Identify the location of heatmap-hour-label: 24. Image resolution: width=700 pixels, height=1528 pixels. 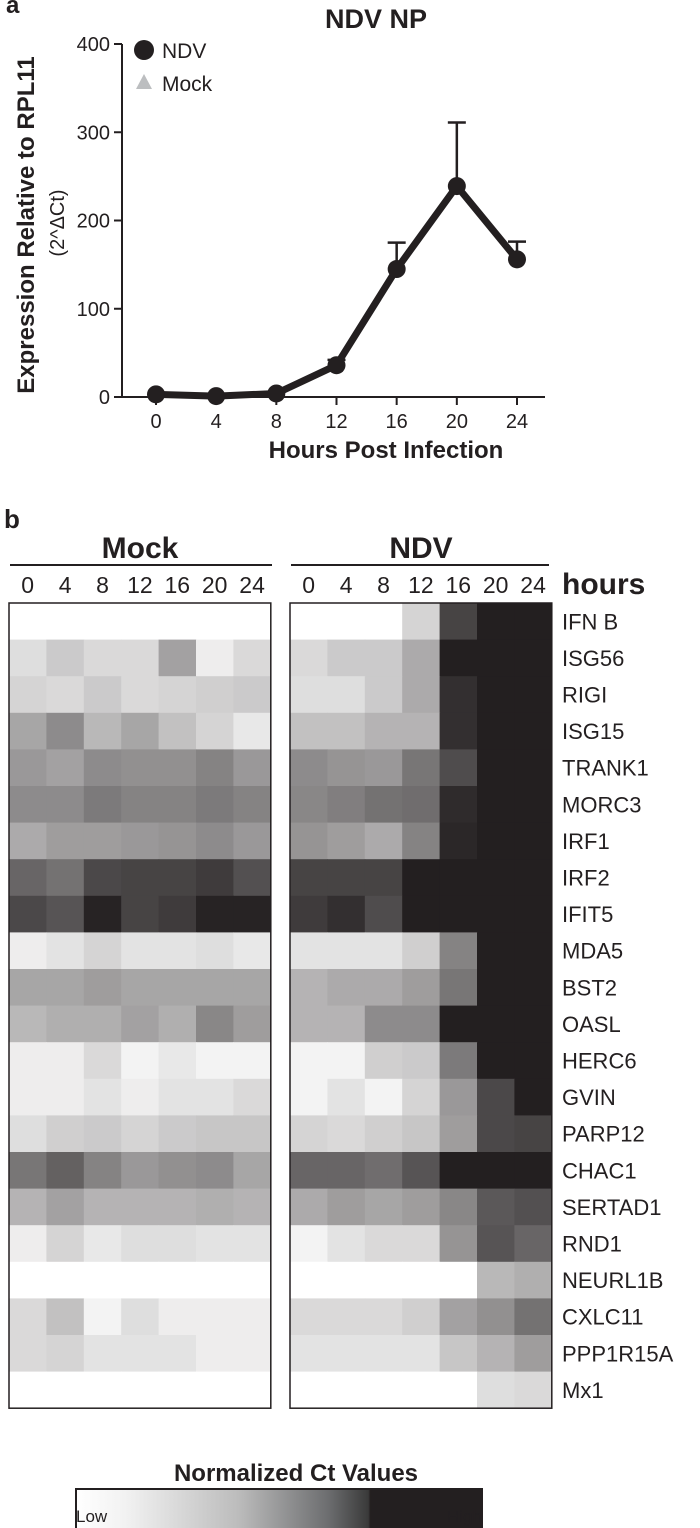
(252, 585).